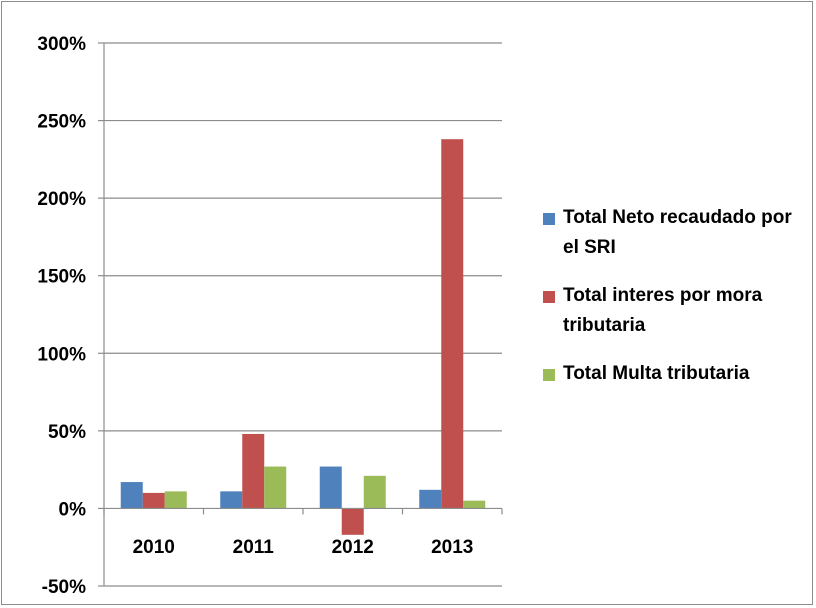 The width and height of the screenshot is (816, 608). What do you see at coordinates (73, 509) in the screenshot?
I see `y-tick-label: 0%` at bounding box center [73, 509].